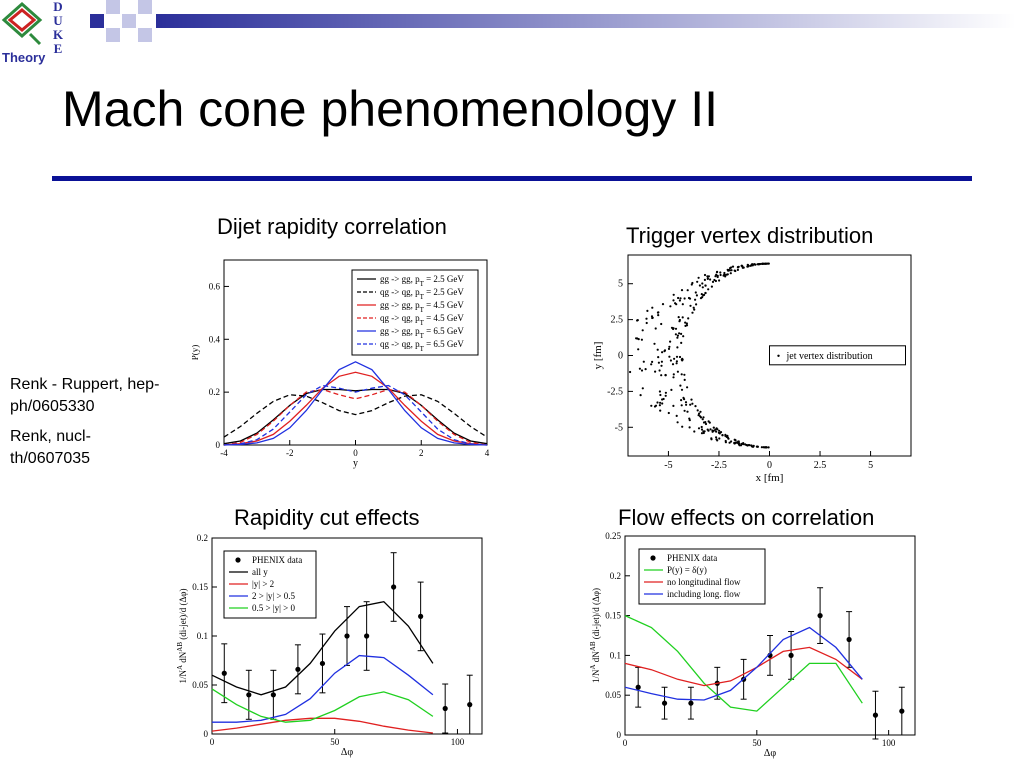  What do you see at coordinates (355, 453) in the screenshot?
I see `x-tick-label: 0` at bounding box center [355, 453].